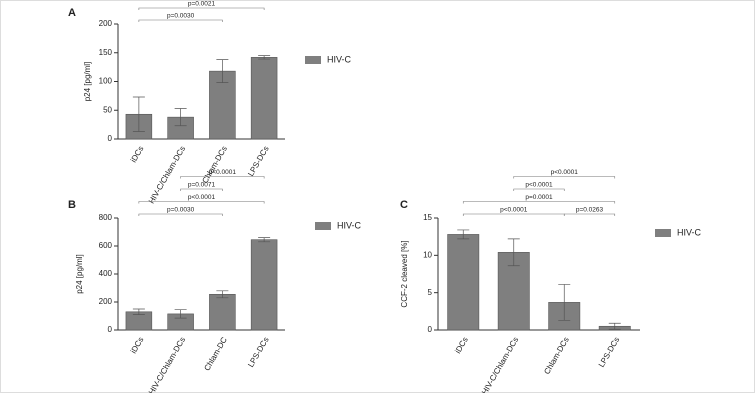 Image resolution: width=755 pixels, height=393 pixels. What do you see at coordinates (72, 13) in the screenshot?
I see `panel-letter: A` at bounding box center [72, 13].